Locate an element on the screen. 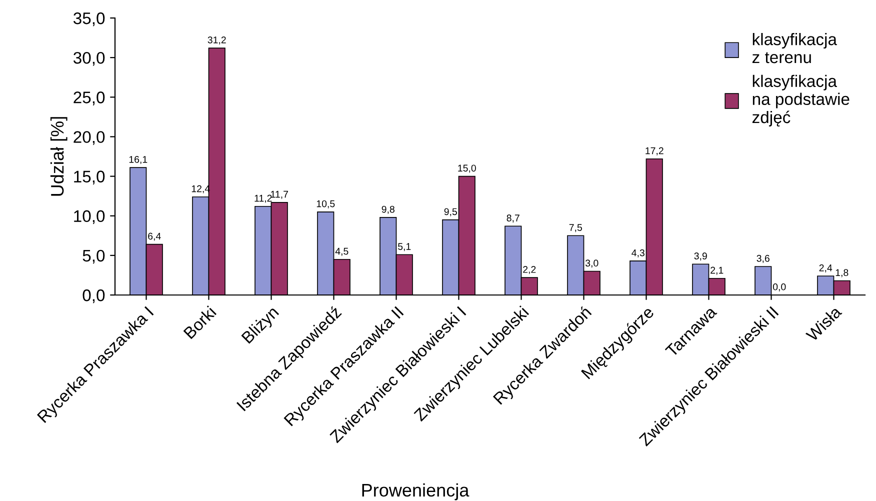 This screenshot has height=501, width=876. legend-label: klasyfikacja na podstawie zdjęć is located at coordinates (801, 100).